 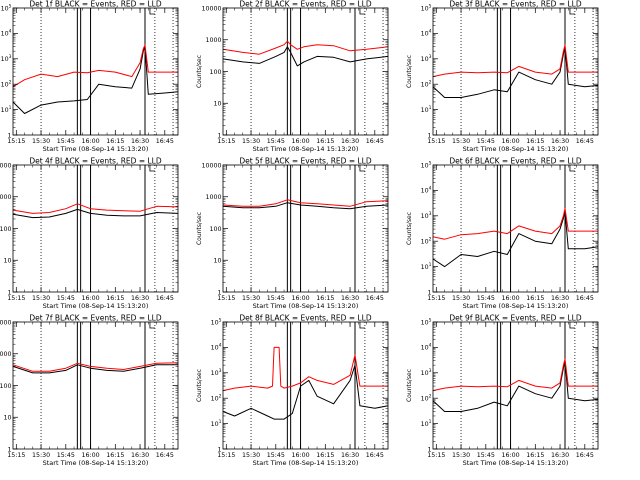 I want to click on y-tick-label: 10⁵, so click(x=6, y=7).